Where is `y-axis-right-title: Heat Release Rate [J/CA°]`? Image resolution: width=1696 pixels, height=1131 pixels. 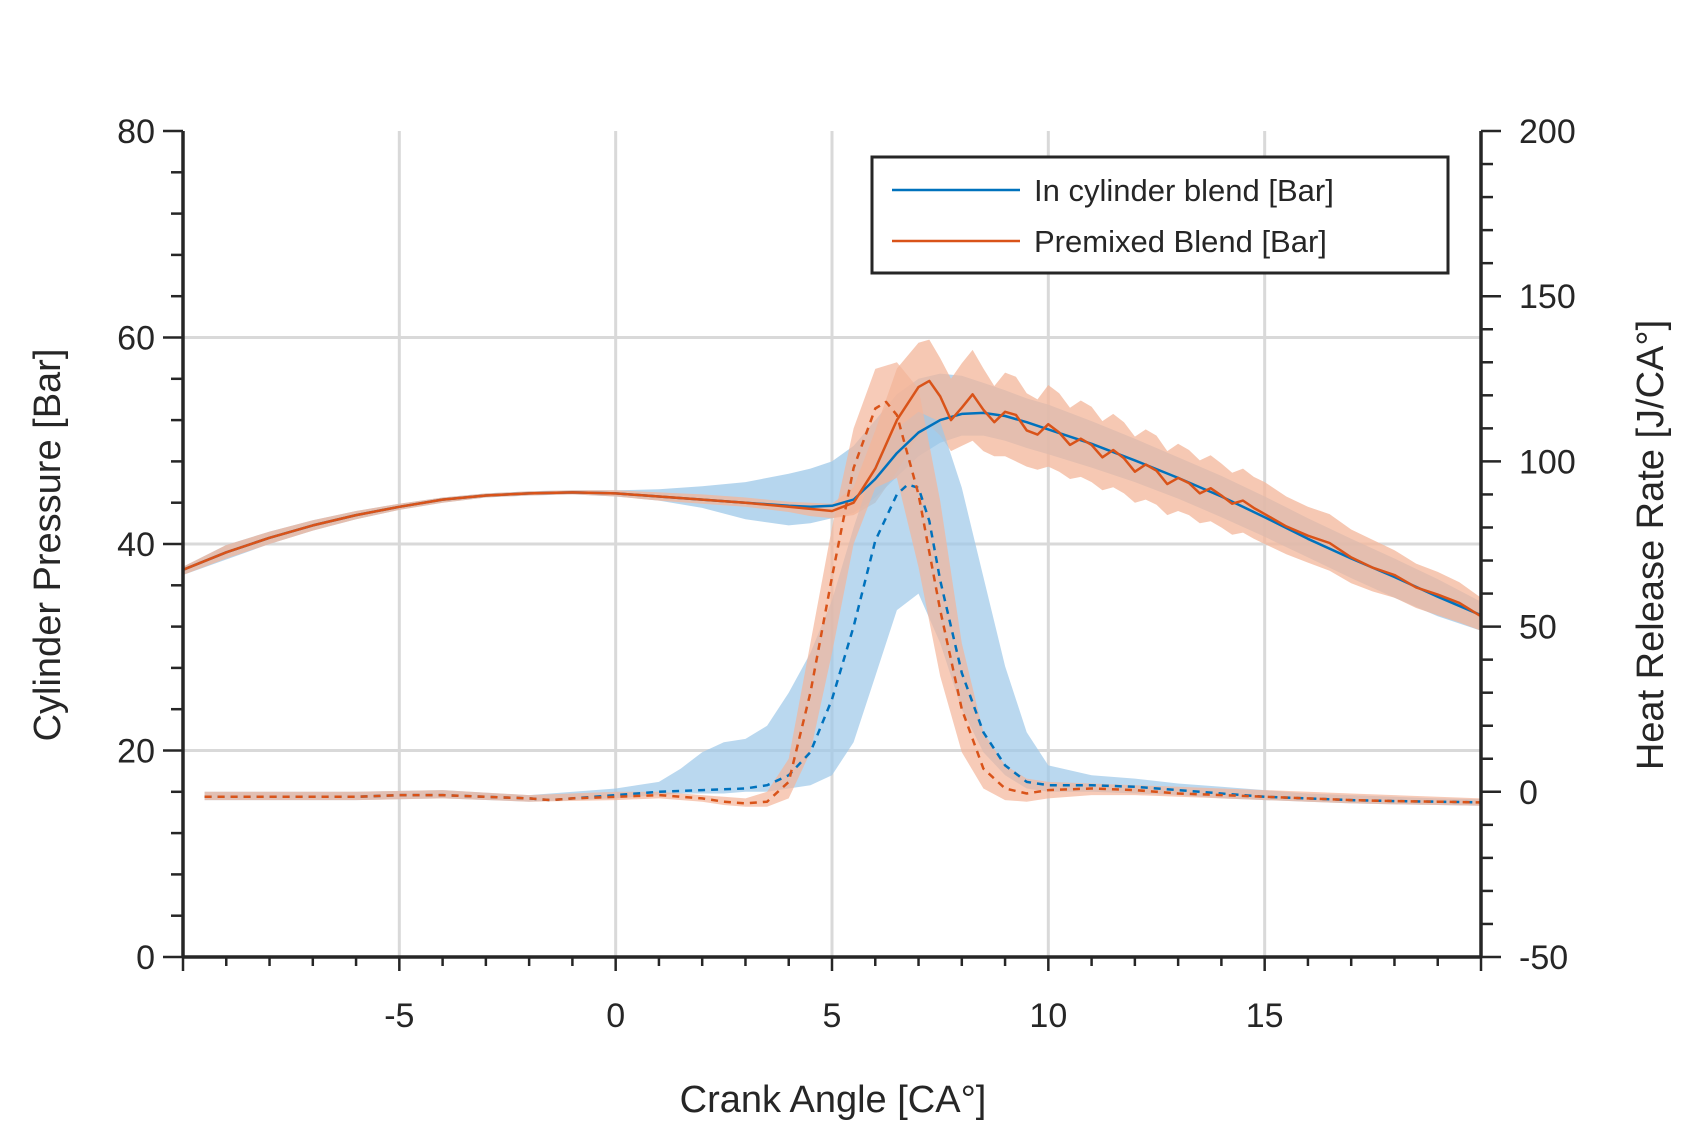
y-axis-right-title: Heat Release Rate [J/CA°] is located at coordinates (1651, 545).